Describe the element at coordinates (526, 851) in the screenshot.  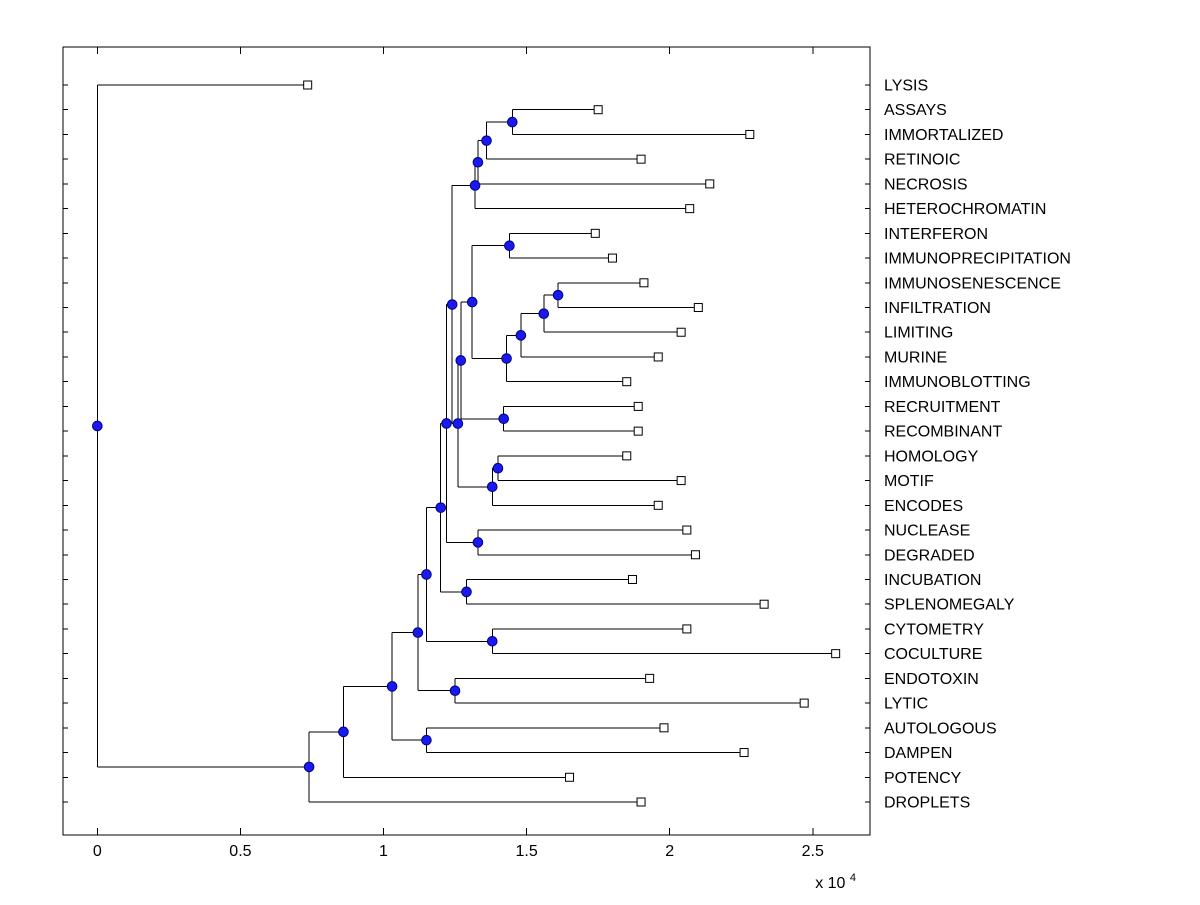
I see `x-tick-label: 1.5` at that location.